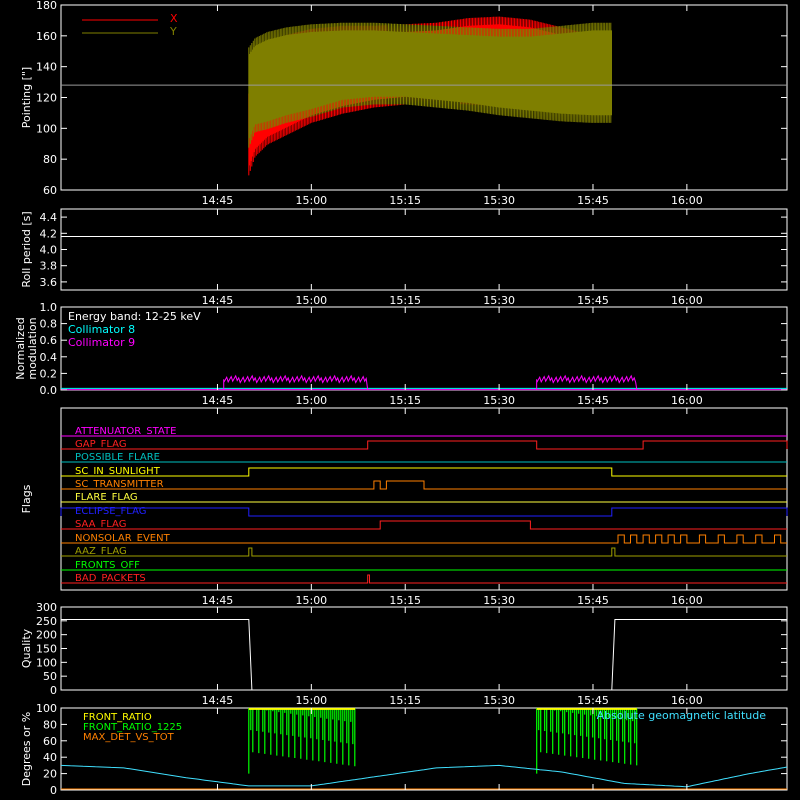  I want to click on y-tick-label: 160, so click(46, 36).